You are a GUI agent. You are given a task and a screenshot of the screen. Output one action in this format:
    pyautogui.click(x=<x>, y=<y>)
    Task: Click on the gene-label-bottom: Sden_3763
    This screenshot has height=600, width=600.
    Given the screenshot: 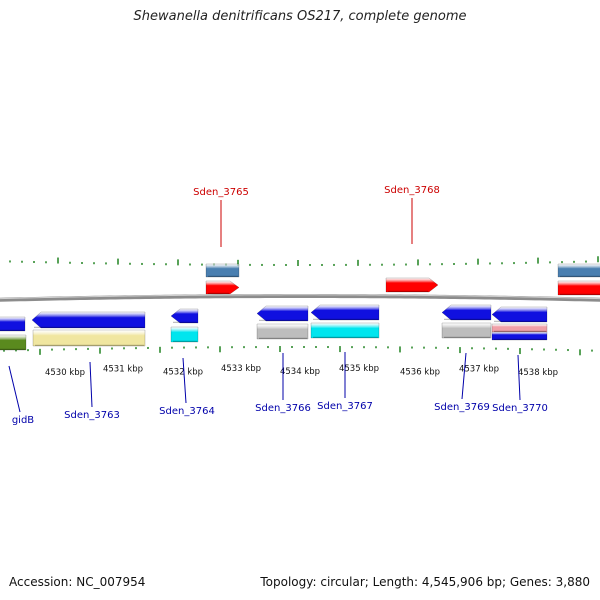 What is the action you would take?
    pyautogui.click(x=92, y=415)
    